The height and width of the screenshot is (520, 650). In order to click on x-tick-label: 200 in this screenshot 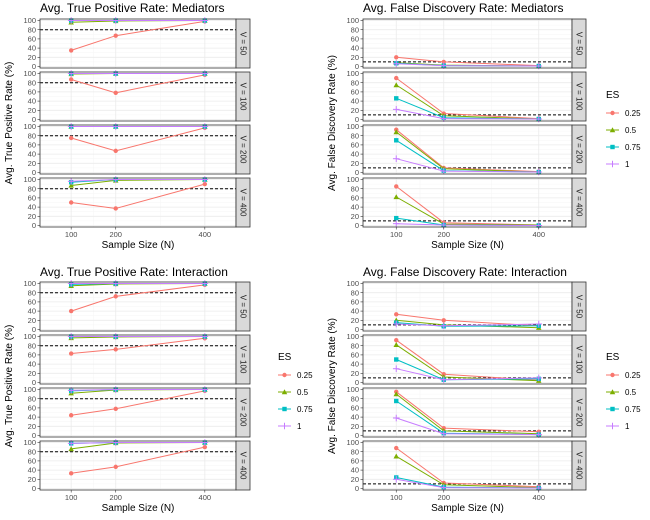, I will do `click(115, 497)`.